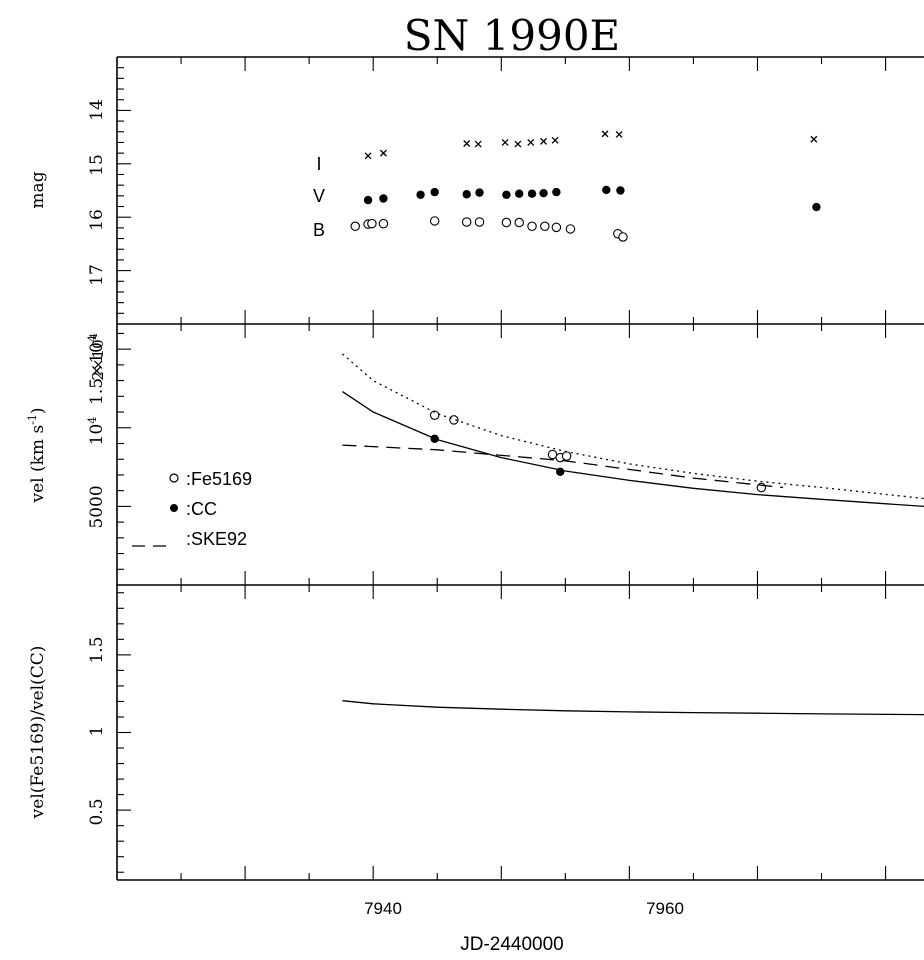  Describe the element at coordinates (92, 420) in the screenshot. I see `vel-y-tick-label-10000-sup: 4` at that location.